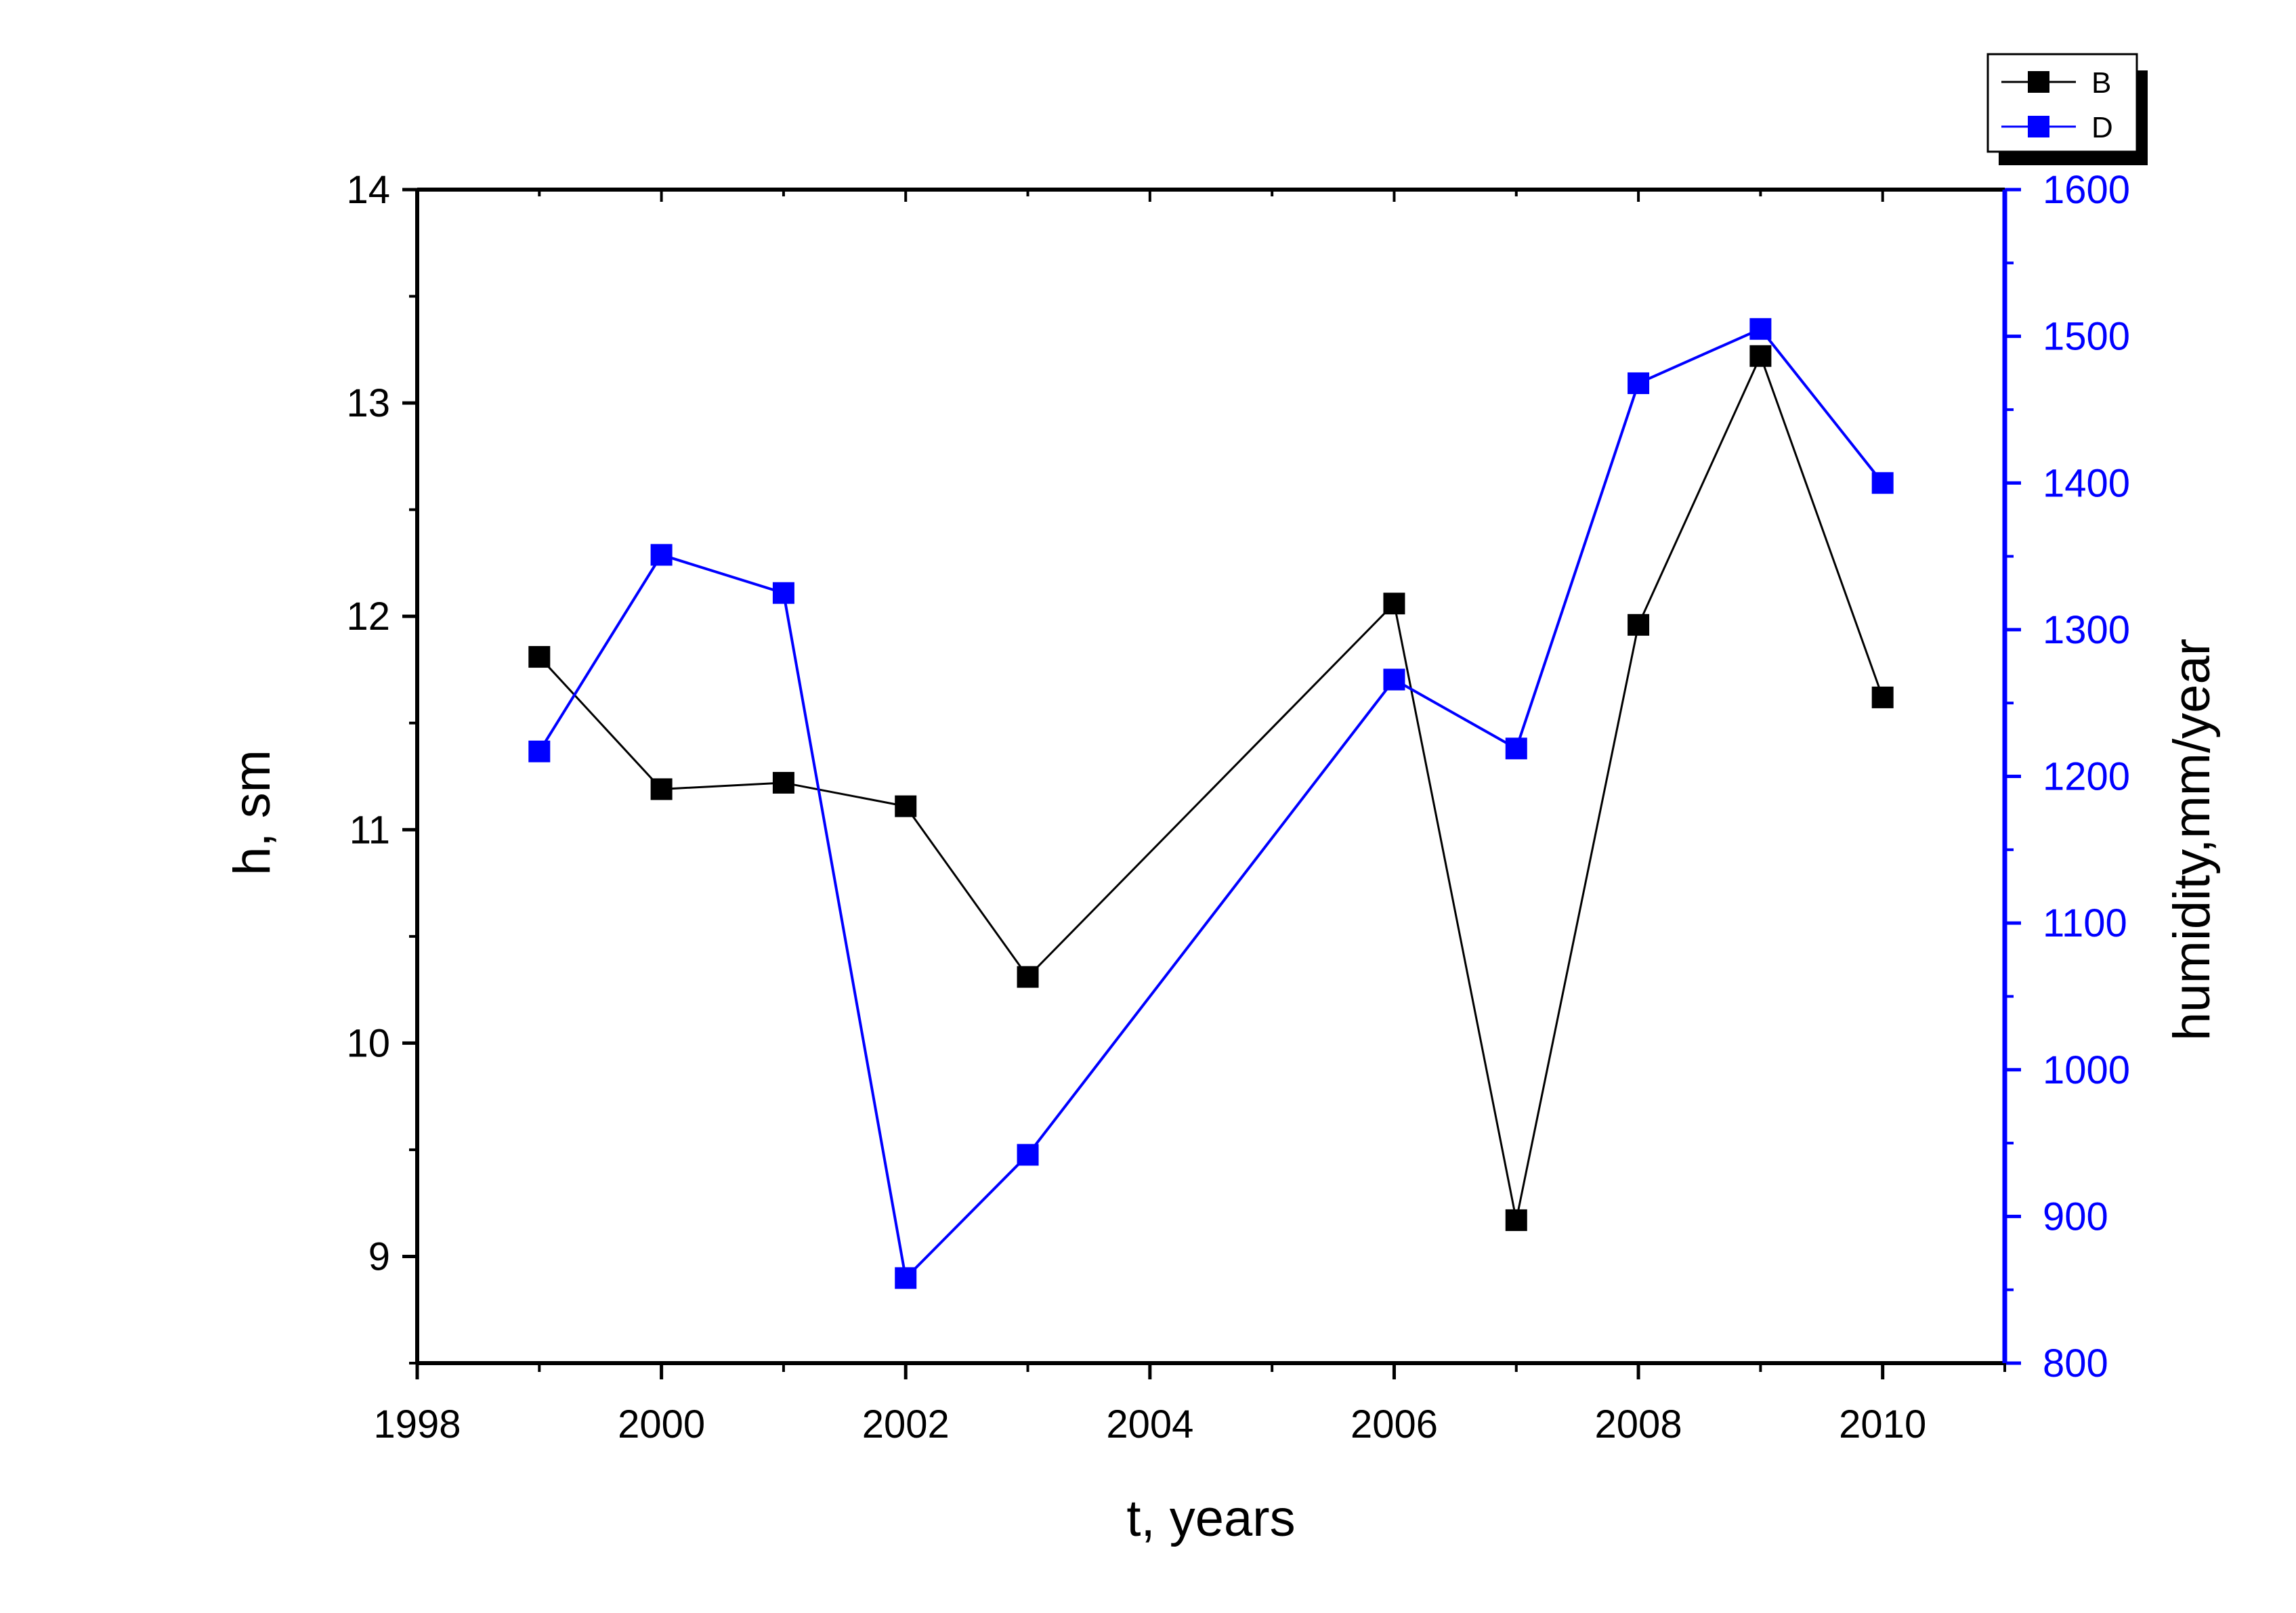 This screenshot has width=2296, height=1613. What do you see at coordinates (2085, 923) in the screenshot?
I see `right-tick-label: 1100` at bounding box center [2085, 923].